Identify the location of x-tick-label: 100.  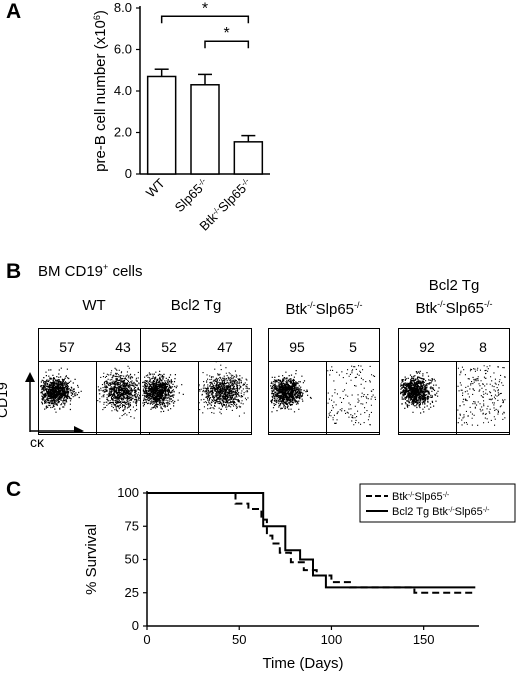
(332, 639).